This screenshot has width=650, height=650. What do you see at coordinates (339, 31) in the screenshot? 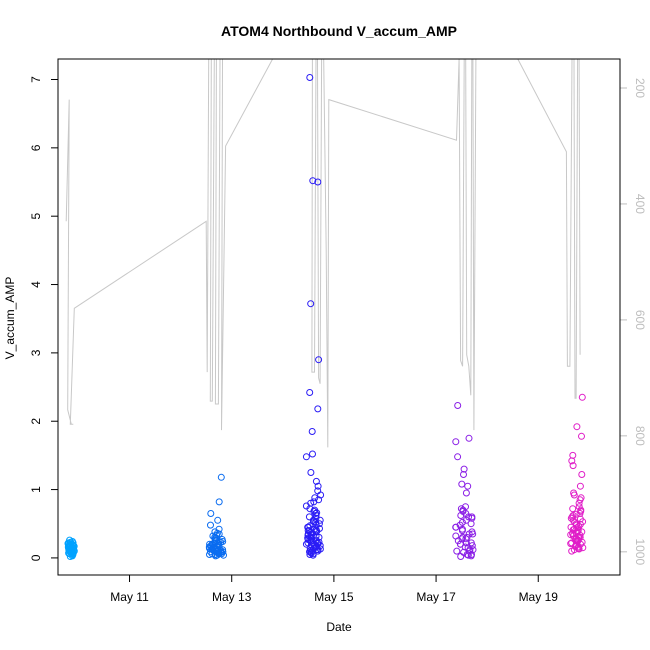
I see `chart-title: ATOM4 Northbound V_accum_AMP` at bounding box center [339, 31].